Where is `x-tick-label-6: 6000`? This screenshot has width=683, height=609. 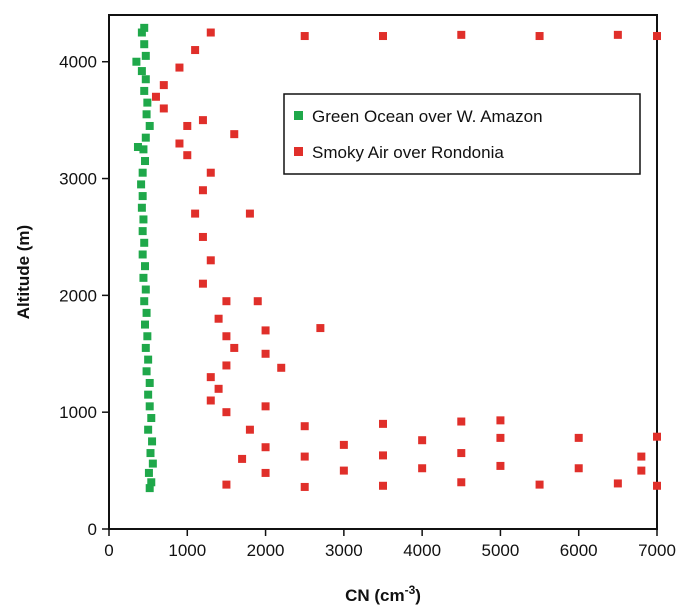
x-tick-label-6: 6000 is located at coordinates (579, 550).